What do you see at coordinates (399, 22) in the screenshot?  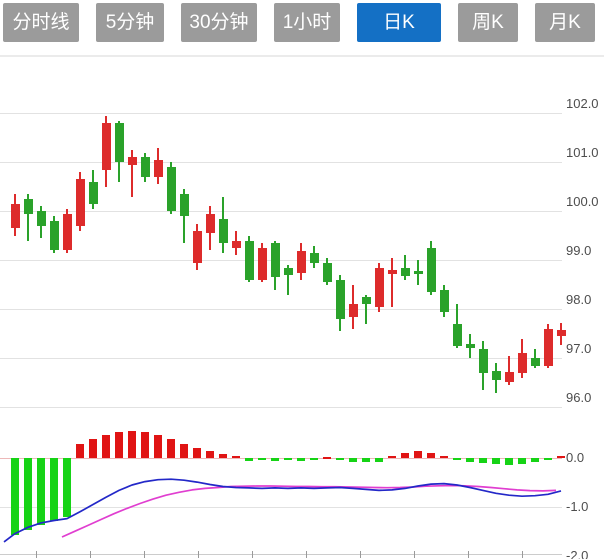 I see `tab-日K (selected): 日K` at bounding box center [399, 22].